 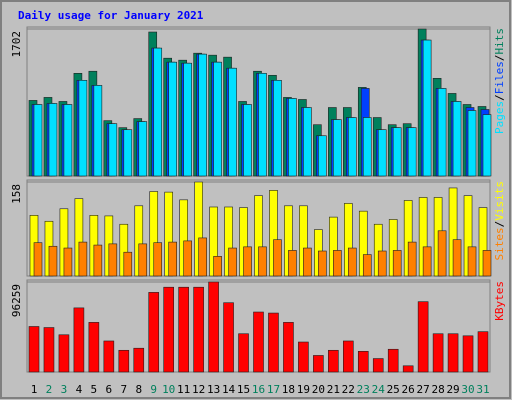 I want to click on legend: KBytes, so click(x=499, y=301).